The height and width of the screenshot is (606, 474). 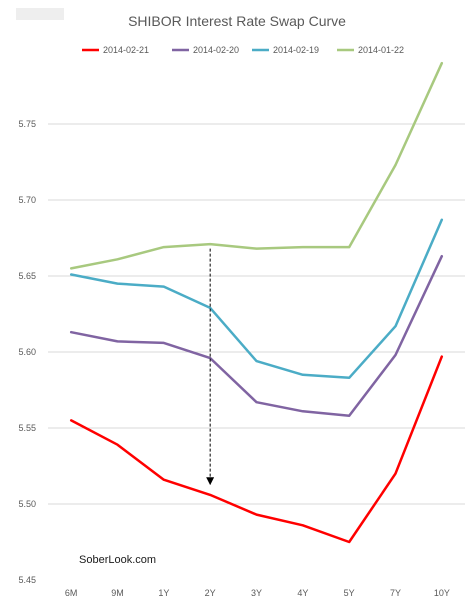 What do you see at coordinates (349, 593) in the screenshot?
I see `x-tick-label: 5Y` at bounding box center [349, 593].